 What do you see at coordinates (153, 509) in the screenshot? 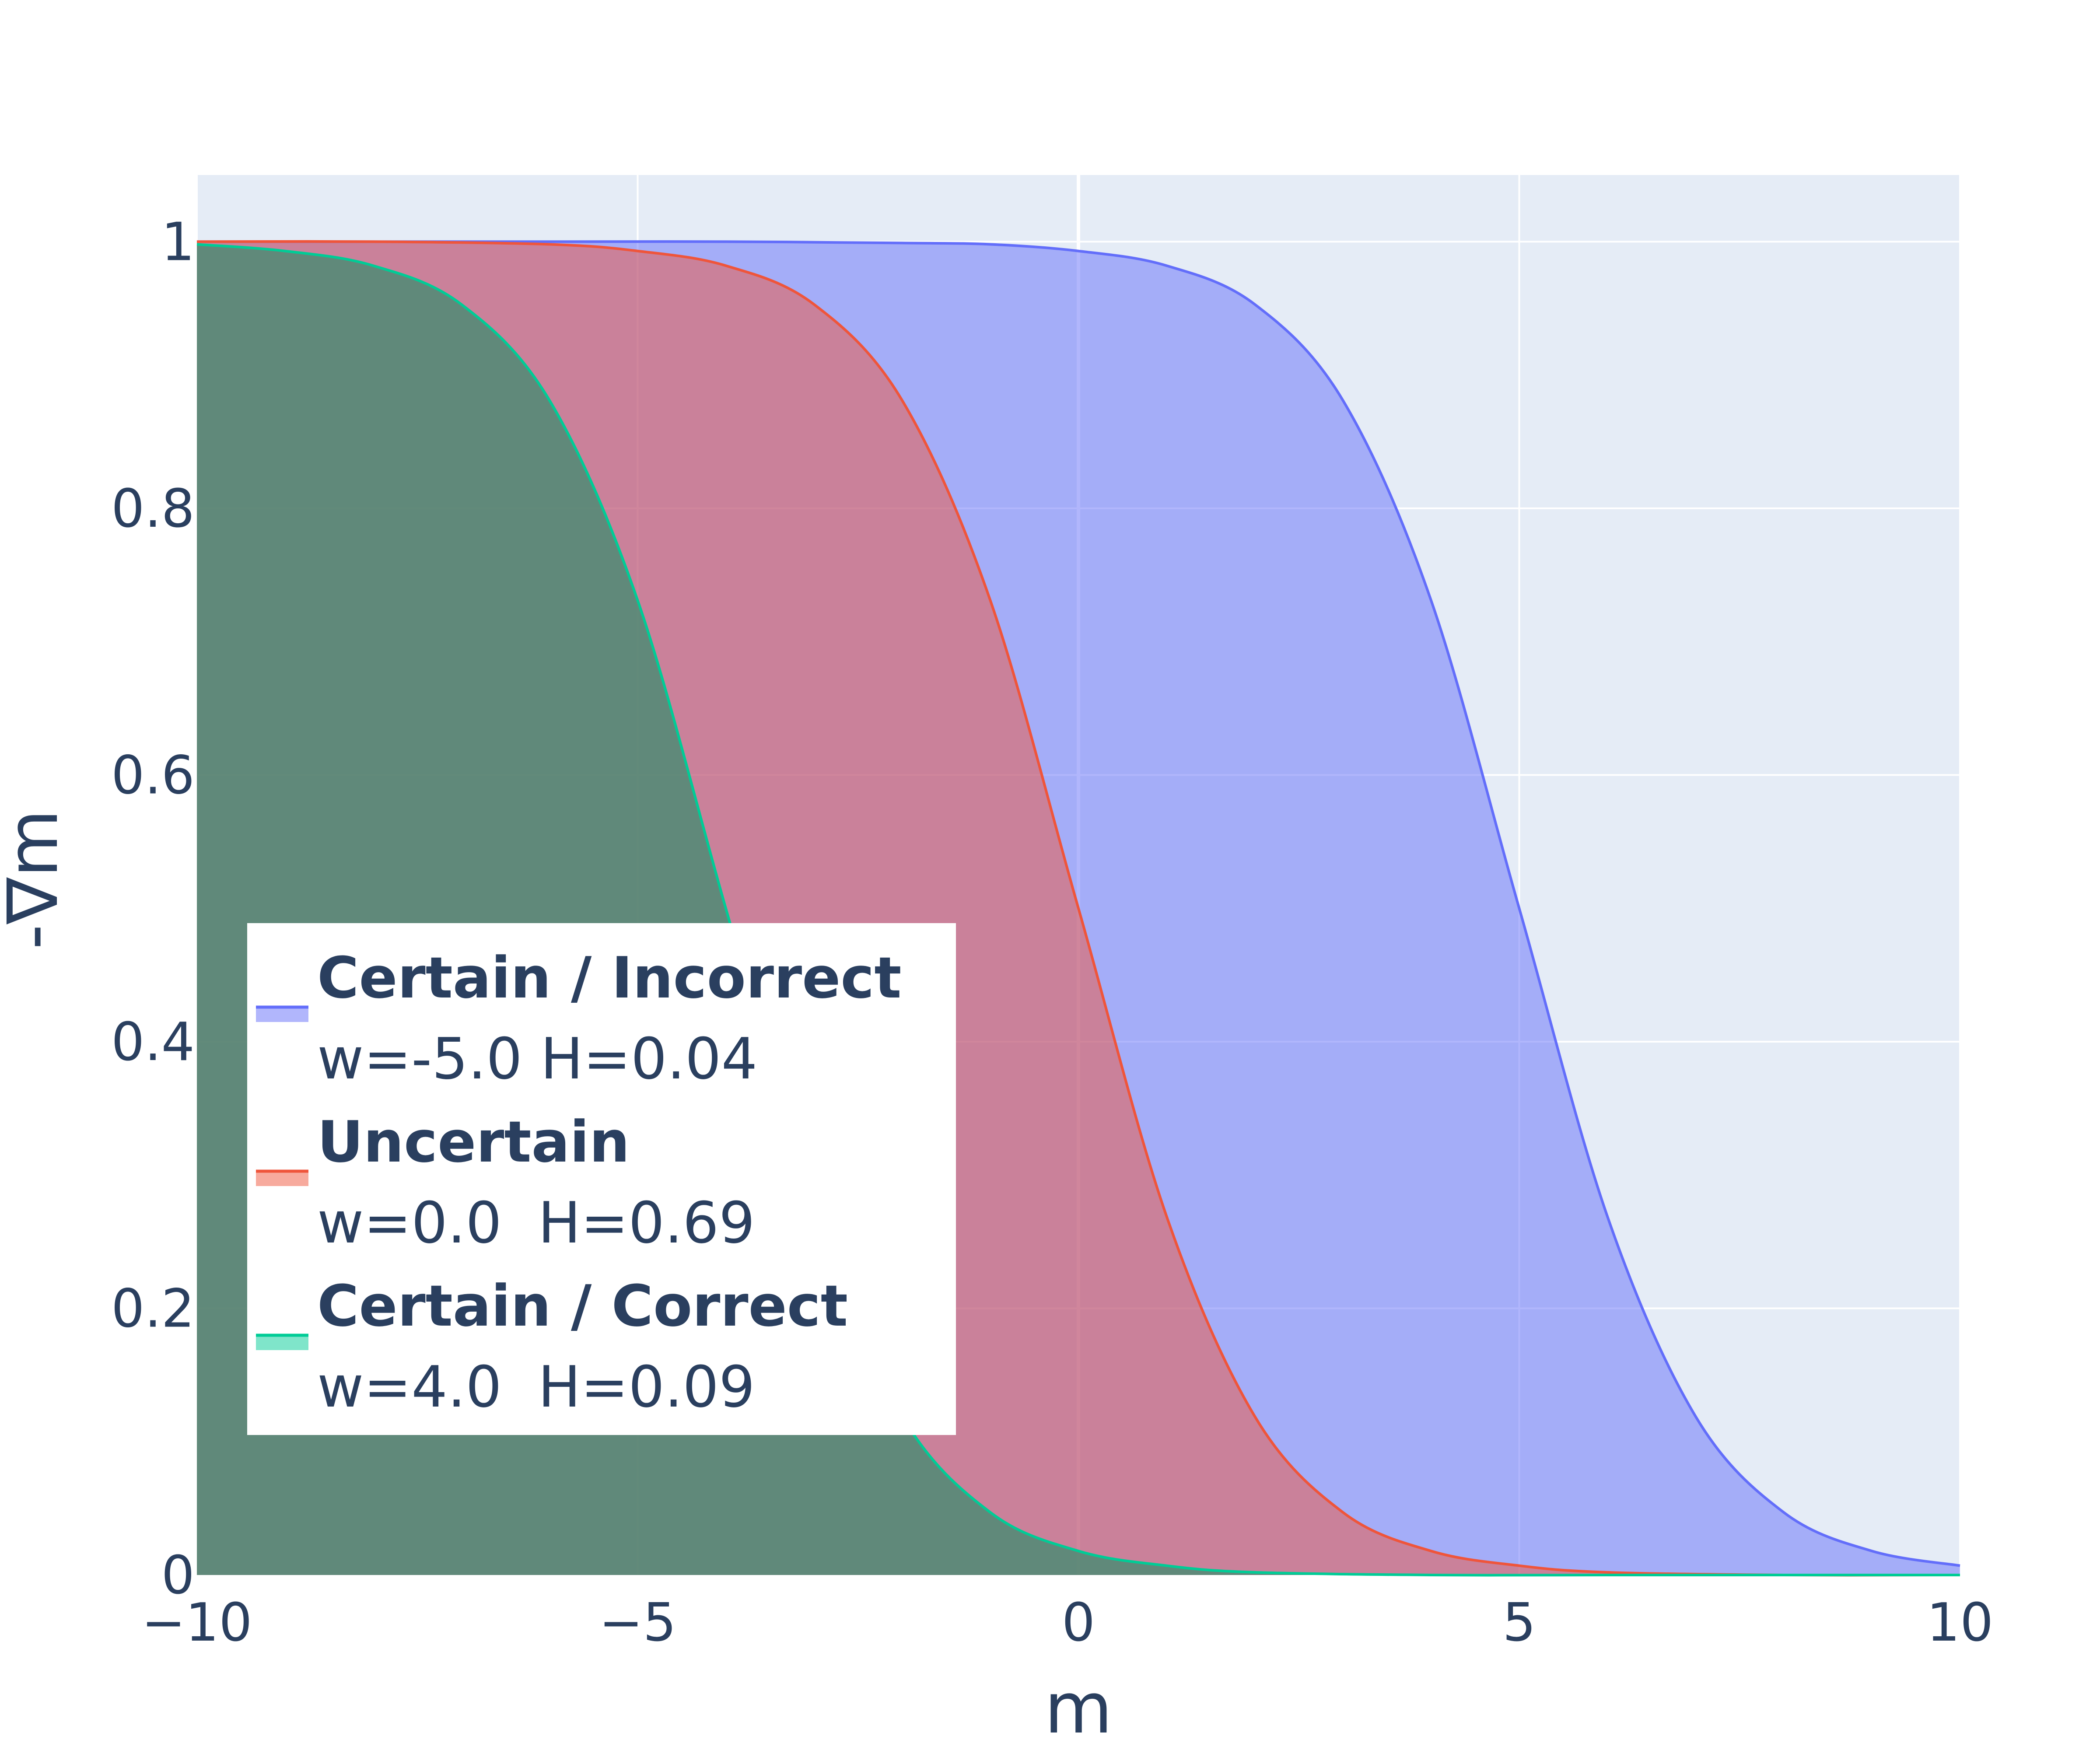
I see `y-tick-label: 0.8` at bounding box center [153, 509].